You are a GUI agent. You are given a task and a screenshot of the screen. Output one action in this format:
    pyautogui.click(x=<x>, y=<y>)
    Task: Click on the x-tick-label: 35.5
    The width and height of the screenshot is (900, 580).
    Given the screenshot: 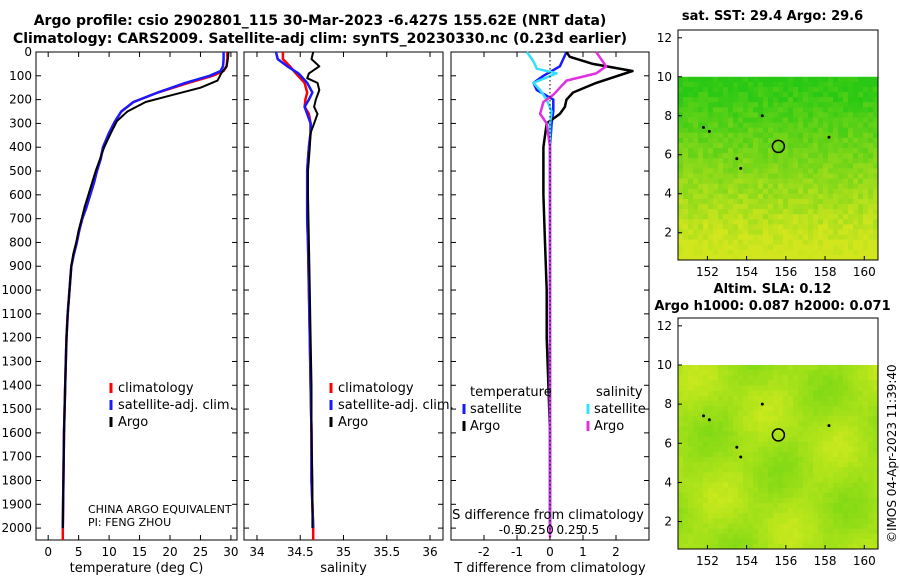 What is the action you would take?
    pyautogui.click(x=386, y=552)
    